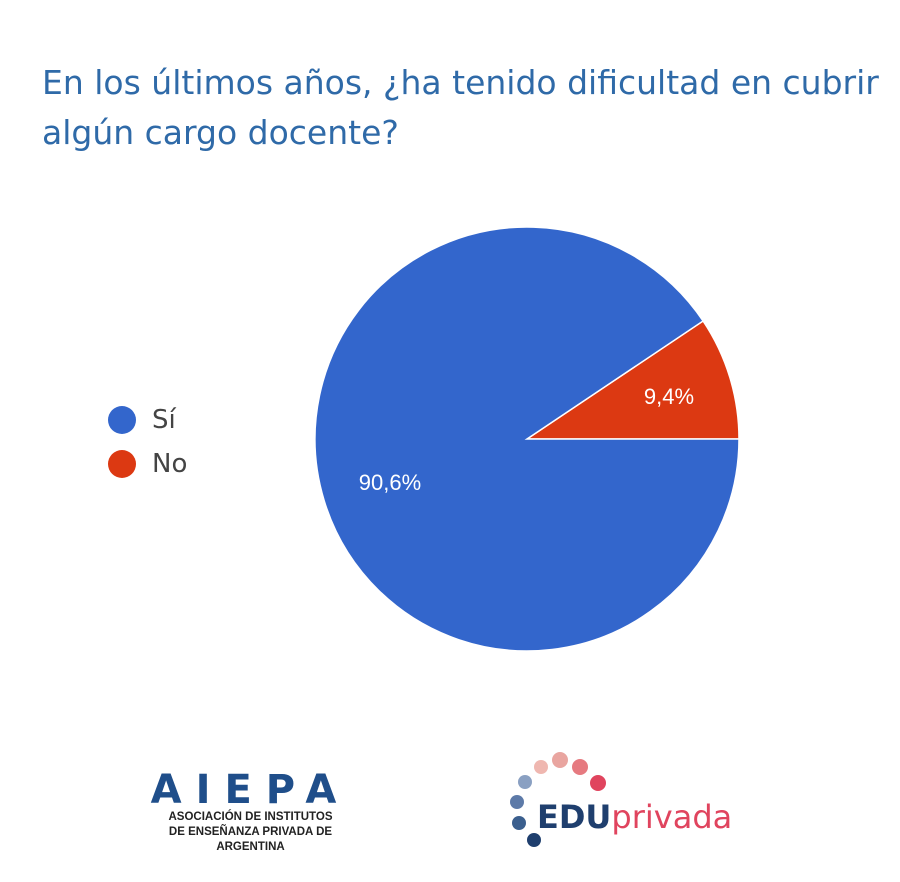 The image size is (900, 882). I want to click on legend-label: Sí, so click(164, 420).